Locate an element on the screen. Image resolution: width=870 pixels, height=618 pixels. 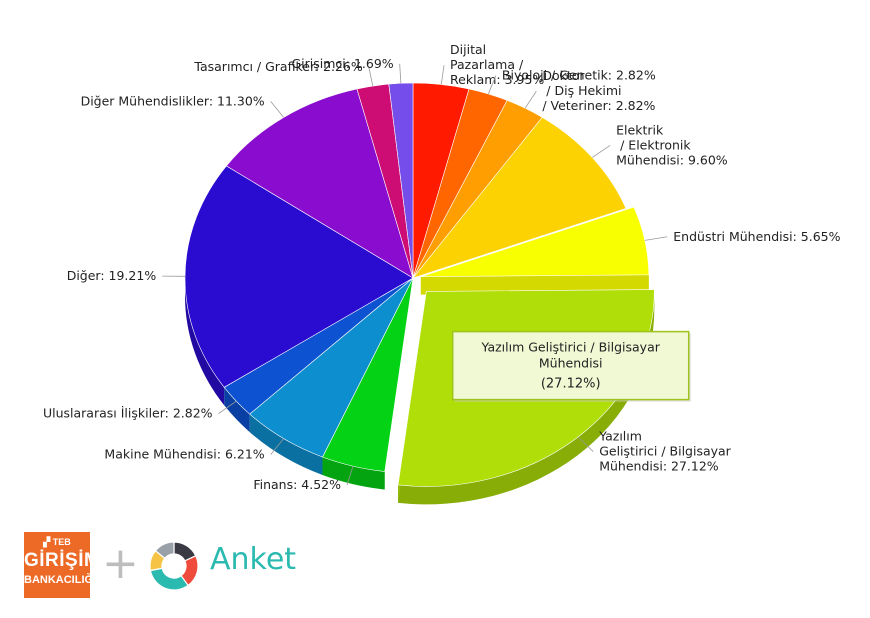
anket-logo-text: Anket is located at coordinates (253, 559).